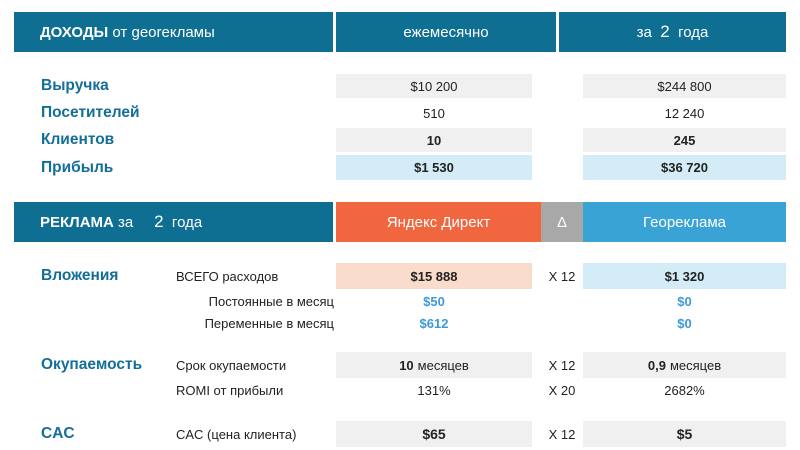  I want to click on income-header-period: за 2 года, so click(672, 32).